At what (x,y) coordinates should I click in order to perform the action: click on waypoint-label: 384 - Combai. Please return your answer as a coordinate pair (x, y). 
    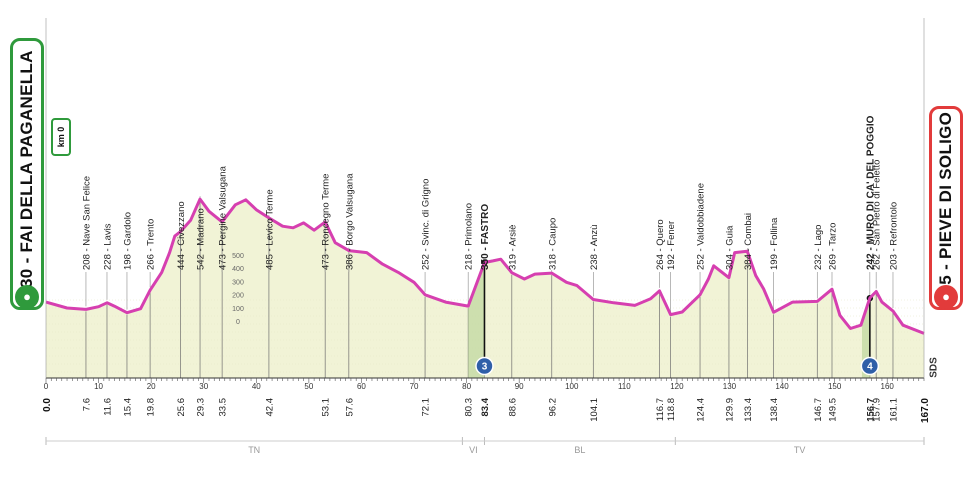
    Looking at the image, I should click on (748, 241).